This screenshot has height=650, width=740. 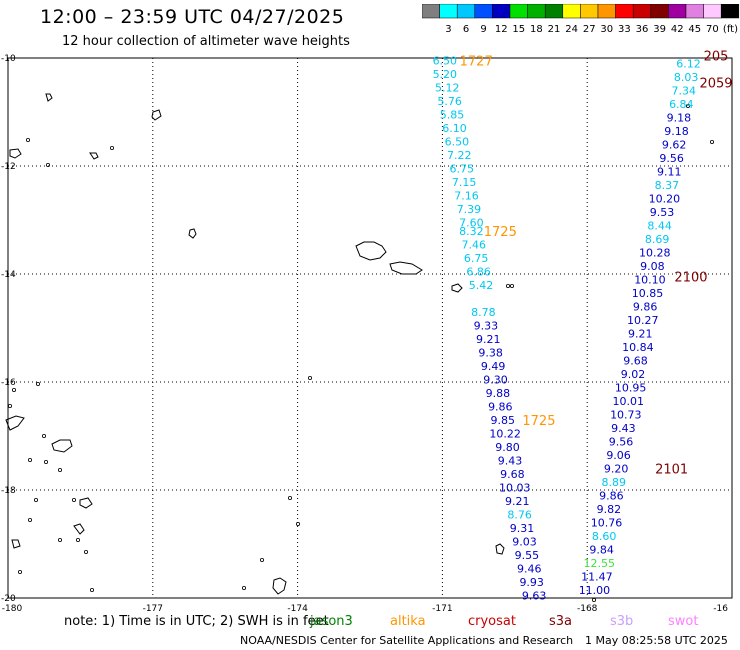 I want to click on satellite-jason3: jason3, so click(x=331, y=621).